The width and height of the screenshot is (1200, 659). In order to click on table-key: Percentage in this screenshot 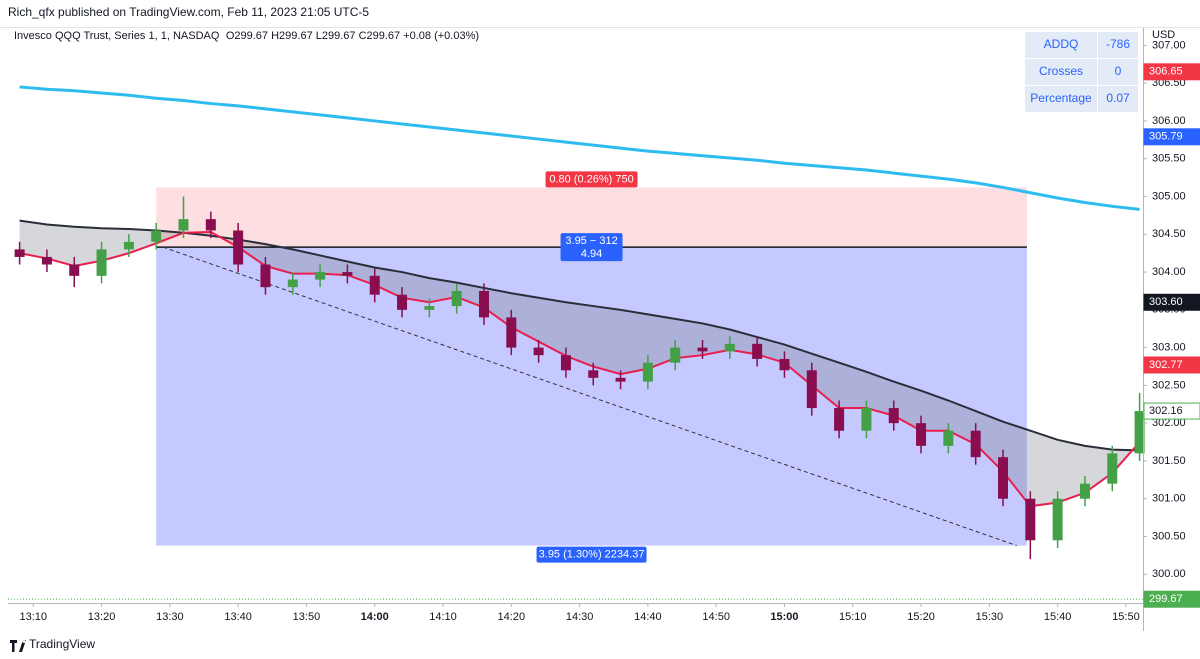, I will do `click(1061, 98)`.